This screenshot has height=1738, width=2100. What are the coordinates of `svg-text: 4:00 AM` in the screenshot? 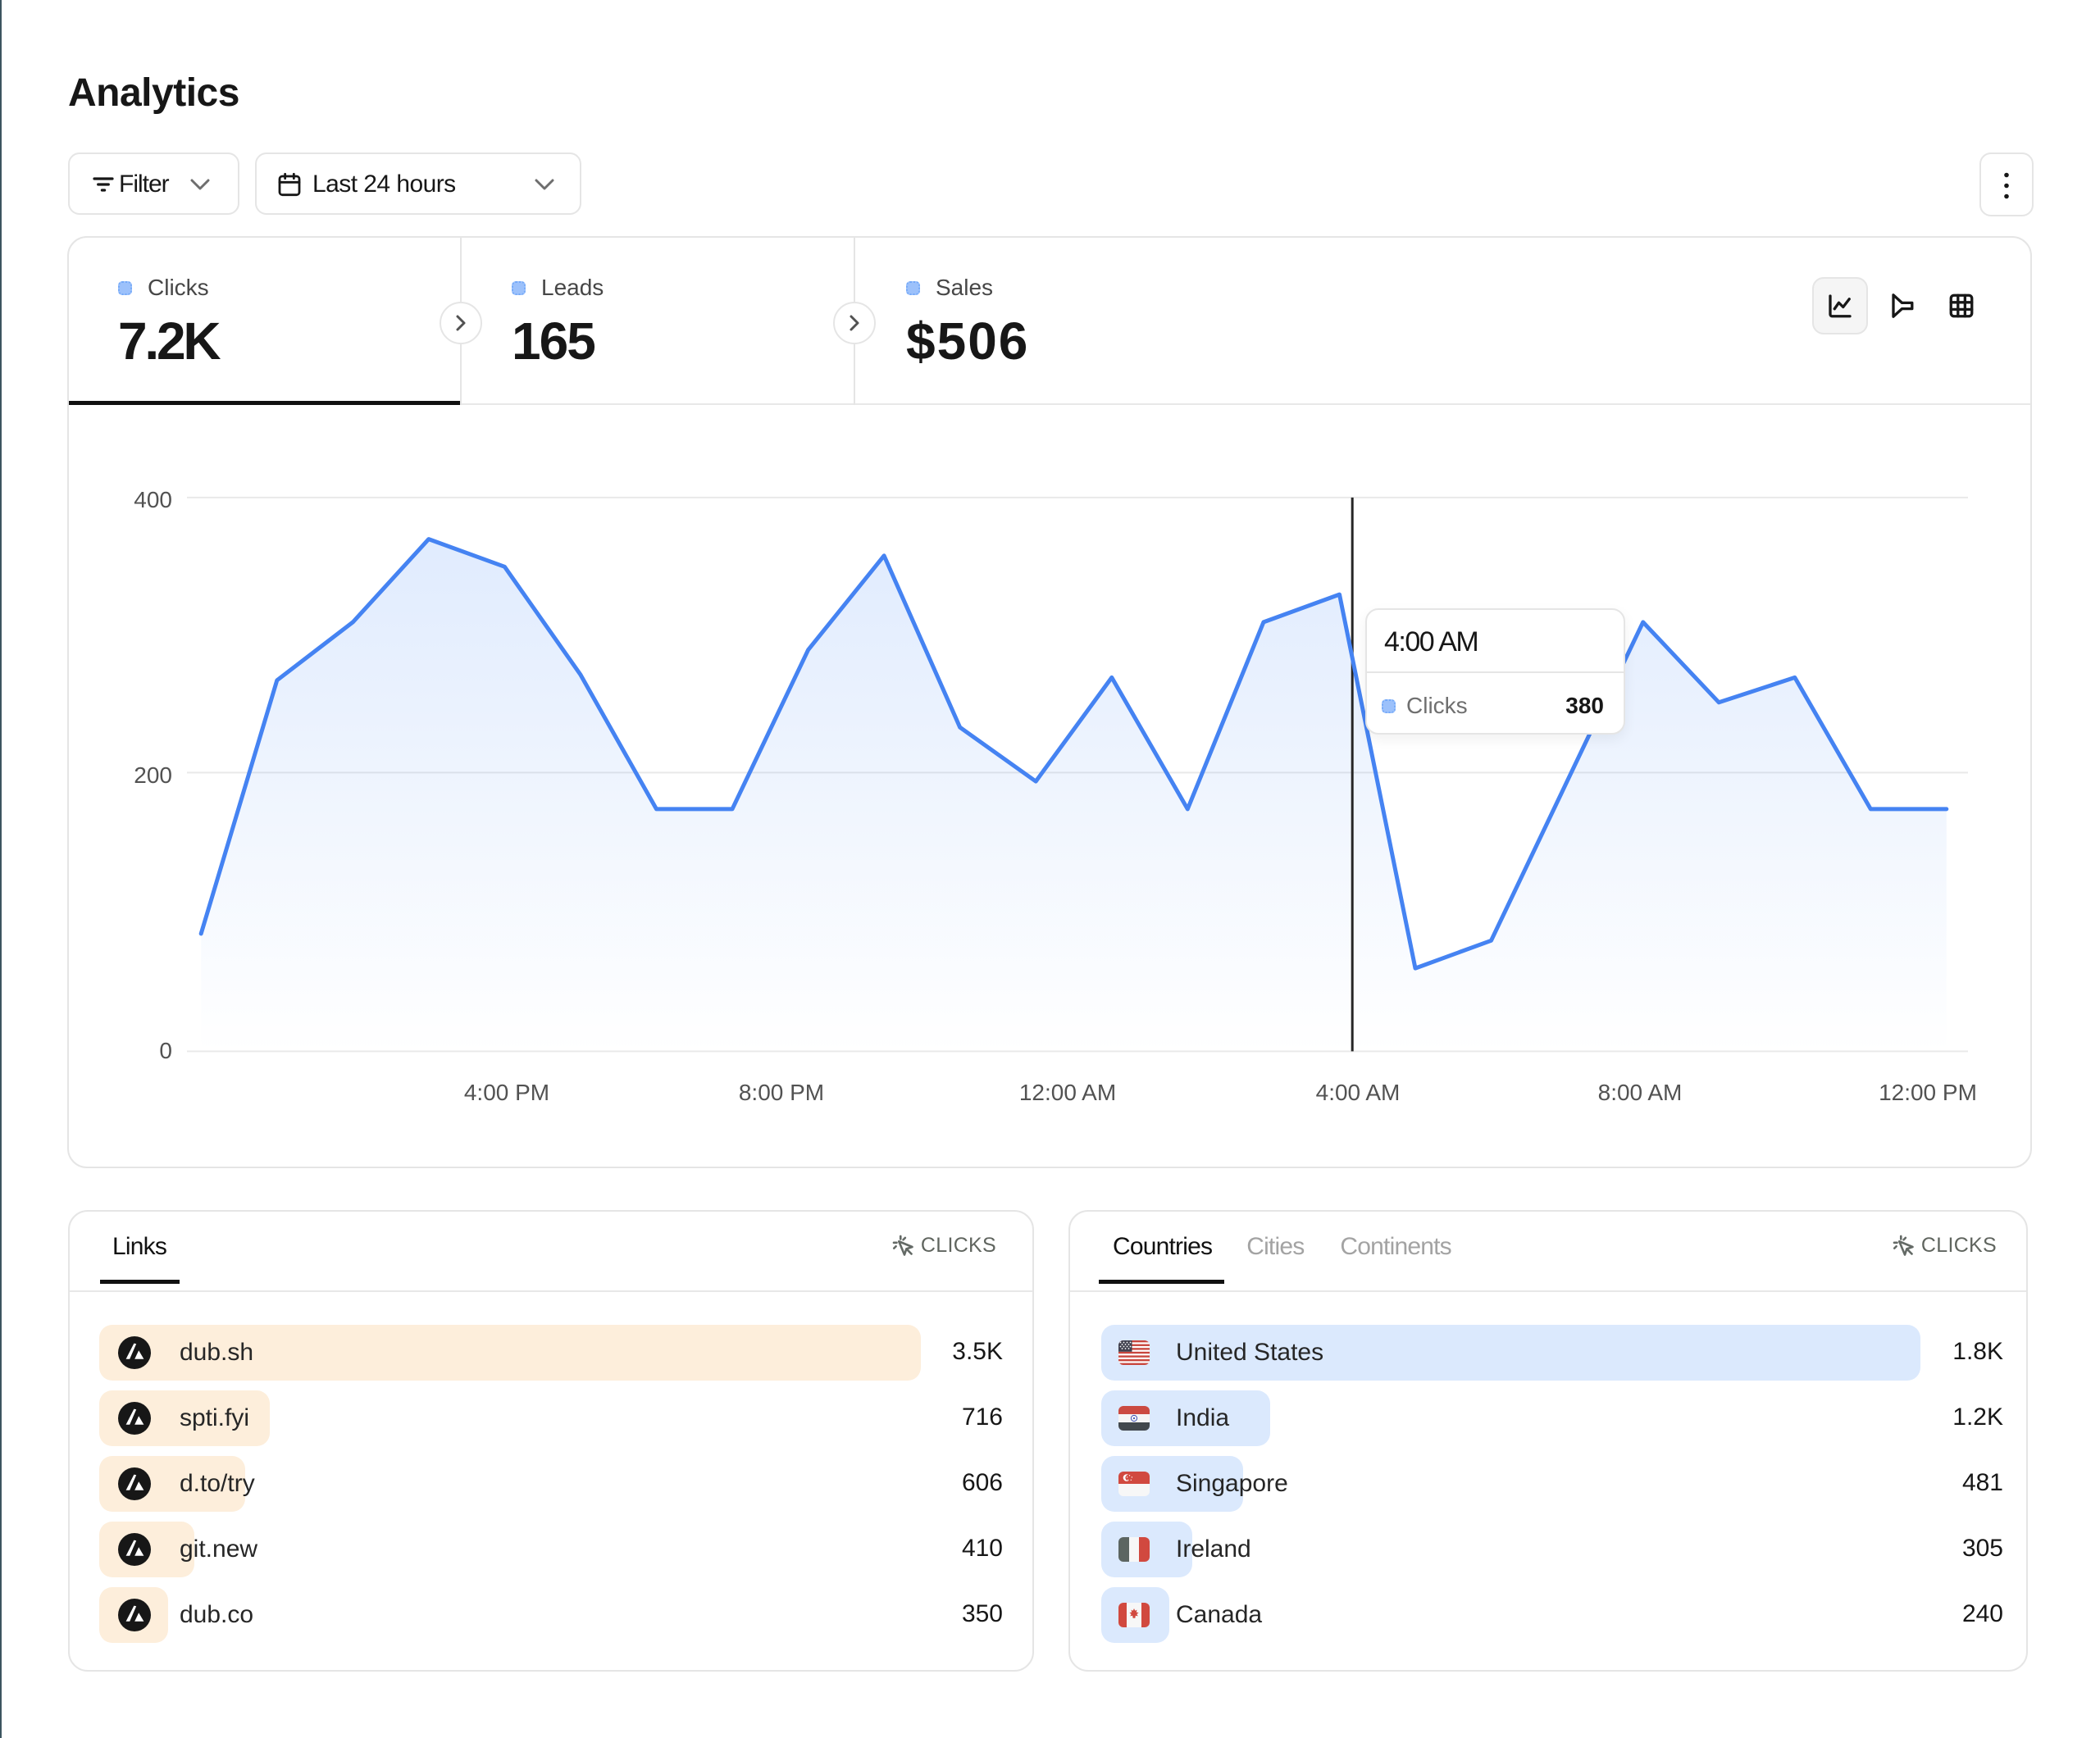 It's located at (1358, 1092).